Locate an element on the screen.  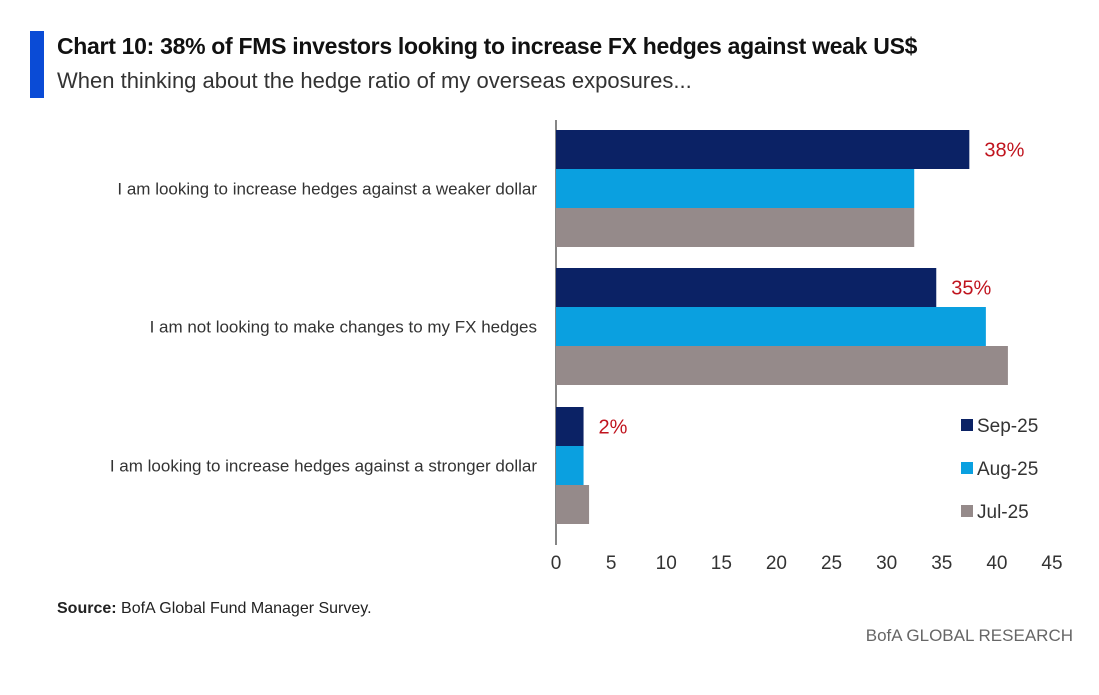
x-tick-label-25: 25 is located at coordinates (831, 563).